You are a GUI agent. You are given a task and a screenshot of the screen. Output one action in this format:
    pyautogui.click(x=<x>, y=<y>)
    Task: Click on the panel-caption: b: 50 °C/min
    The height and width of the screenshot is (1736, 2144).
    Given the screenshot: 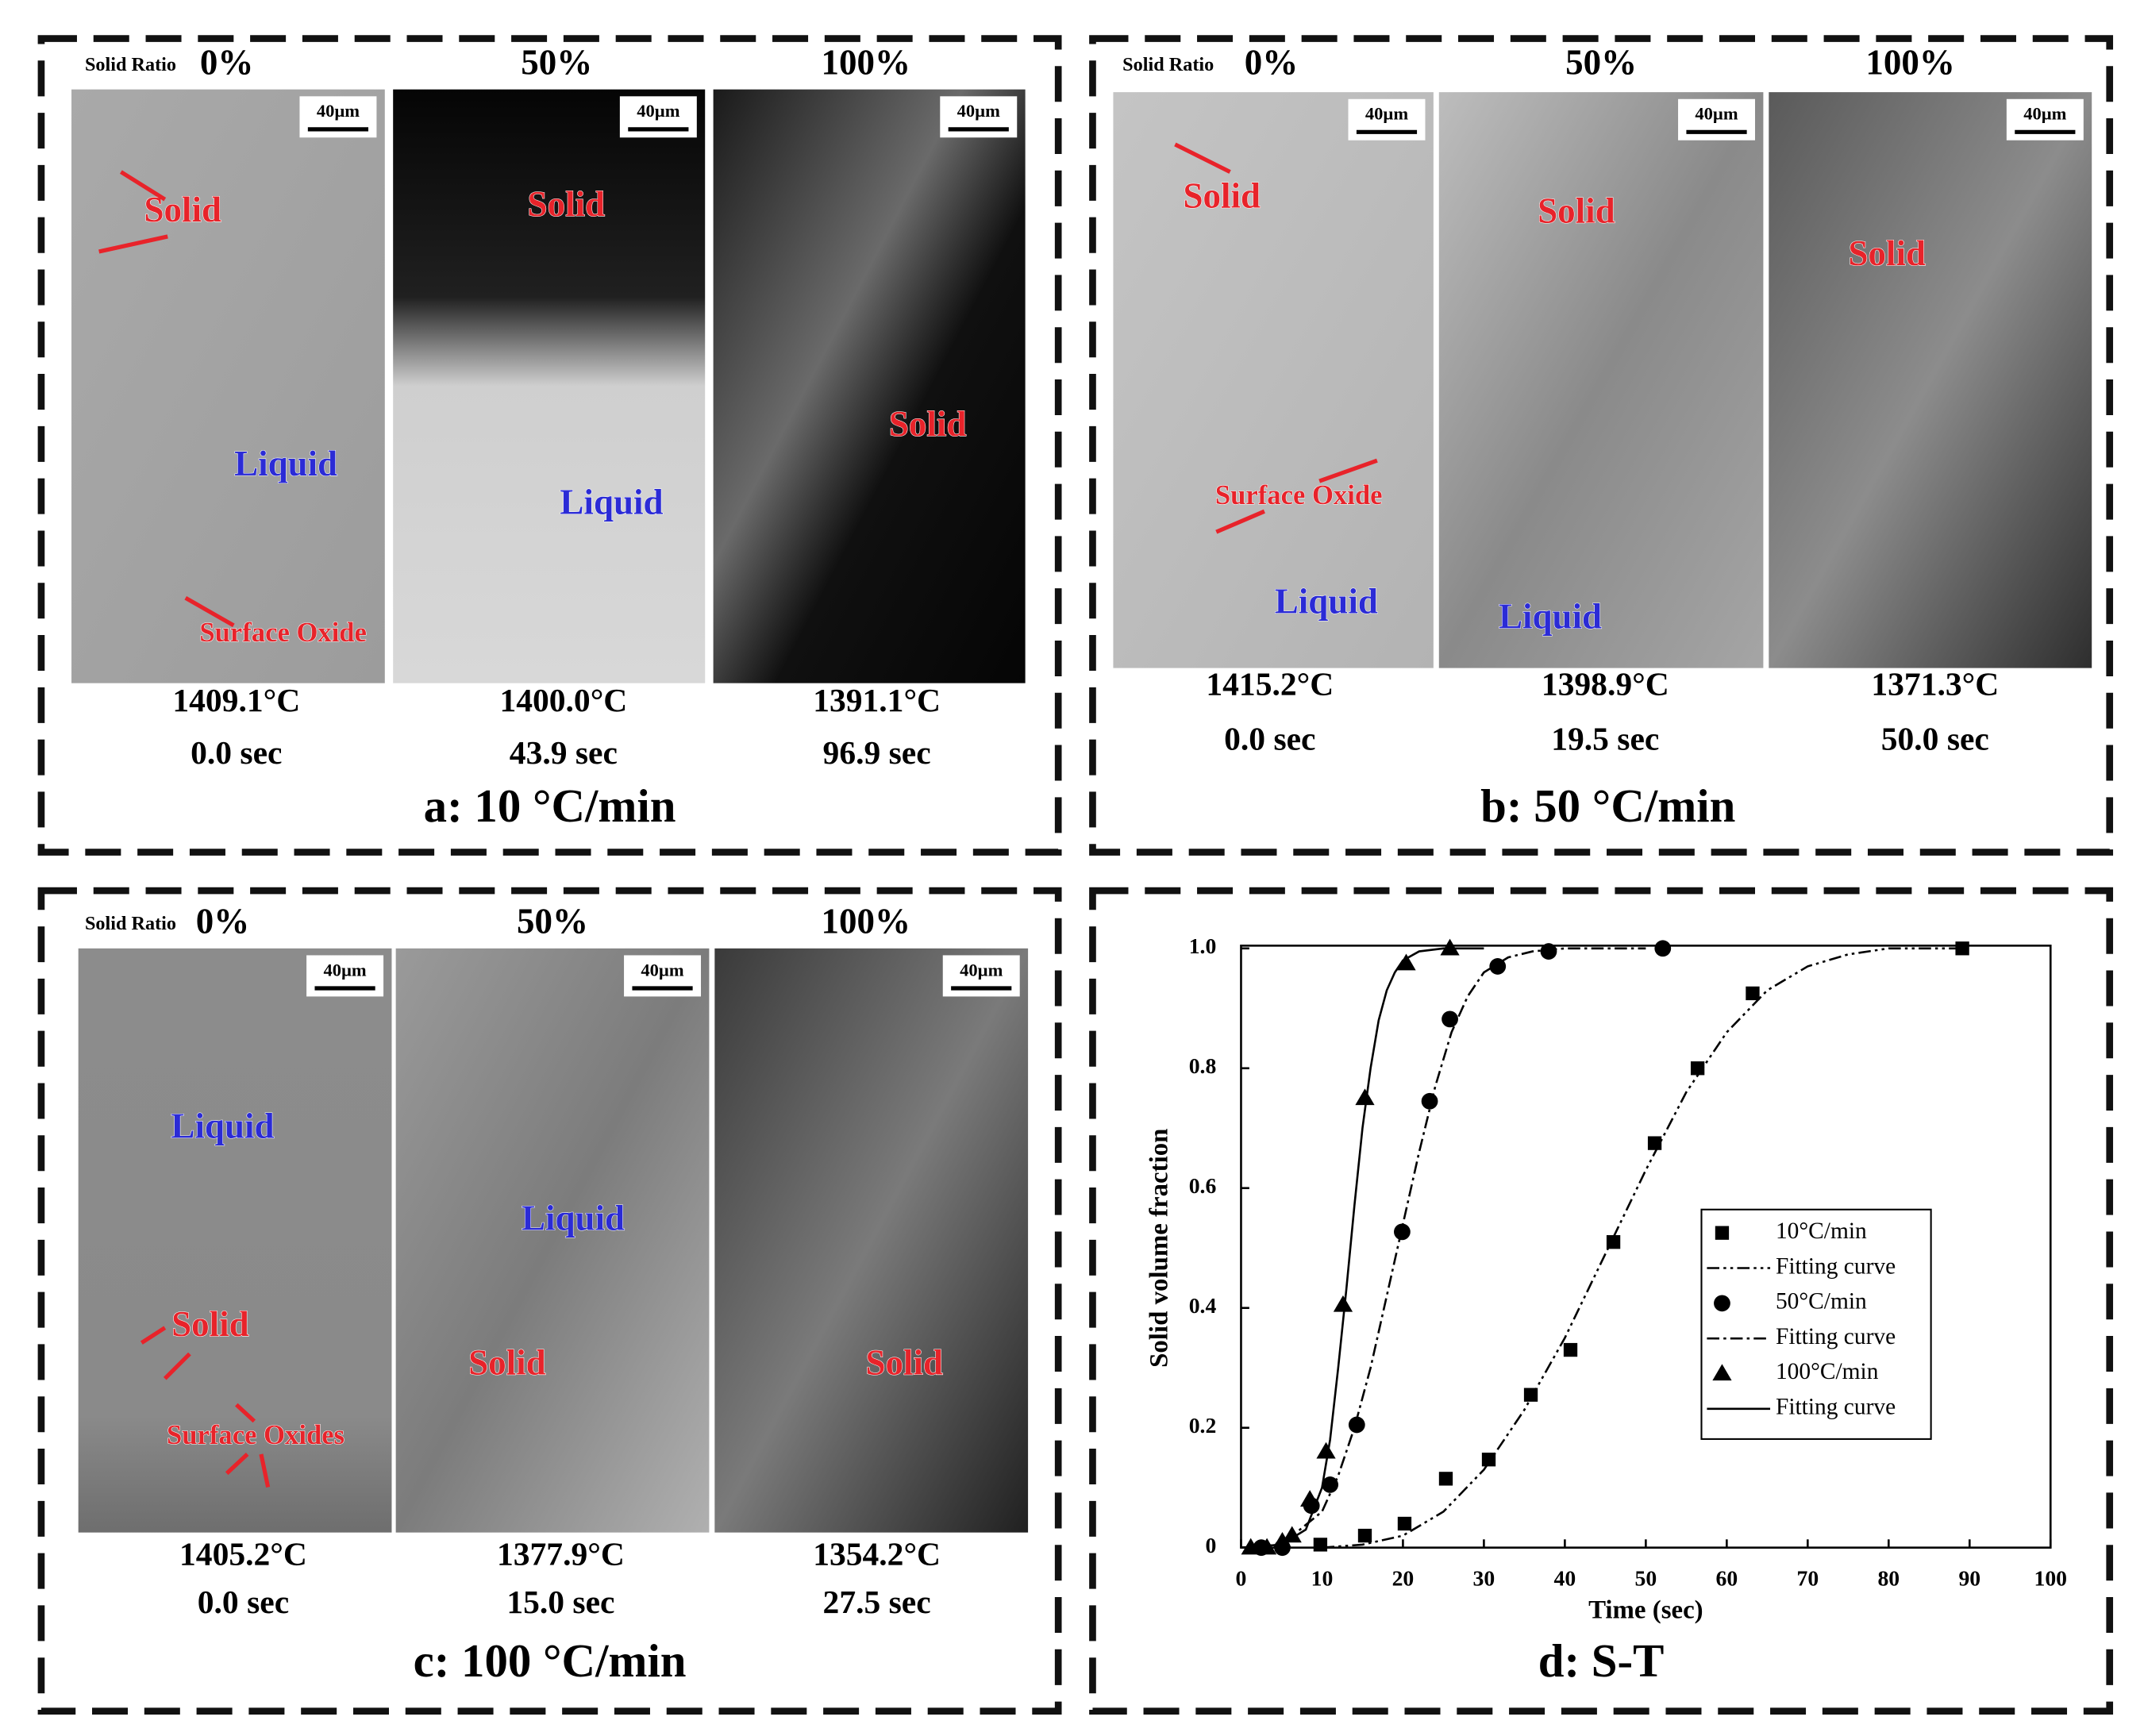 What is the action you would take?
    pyautogui.click(x=1607, y=806)
    